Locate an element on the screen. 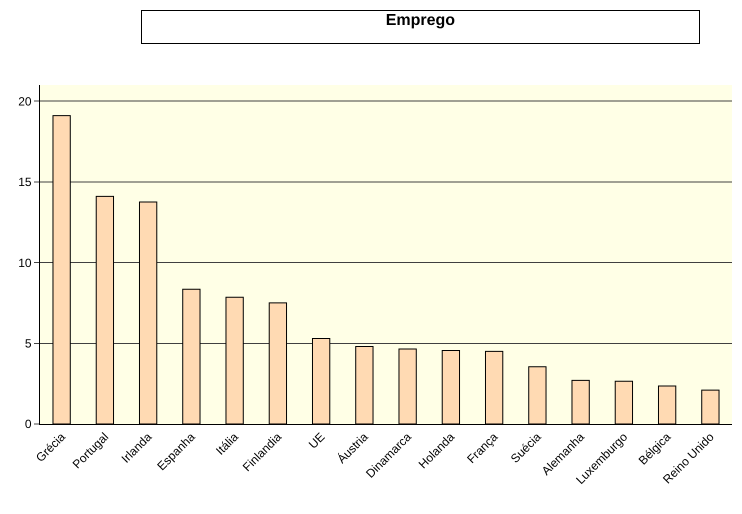 Image resolution: width=742 pixels, height=514 pixels. chart-title: Emprego is located at coordinates (421, 20).